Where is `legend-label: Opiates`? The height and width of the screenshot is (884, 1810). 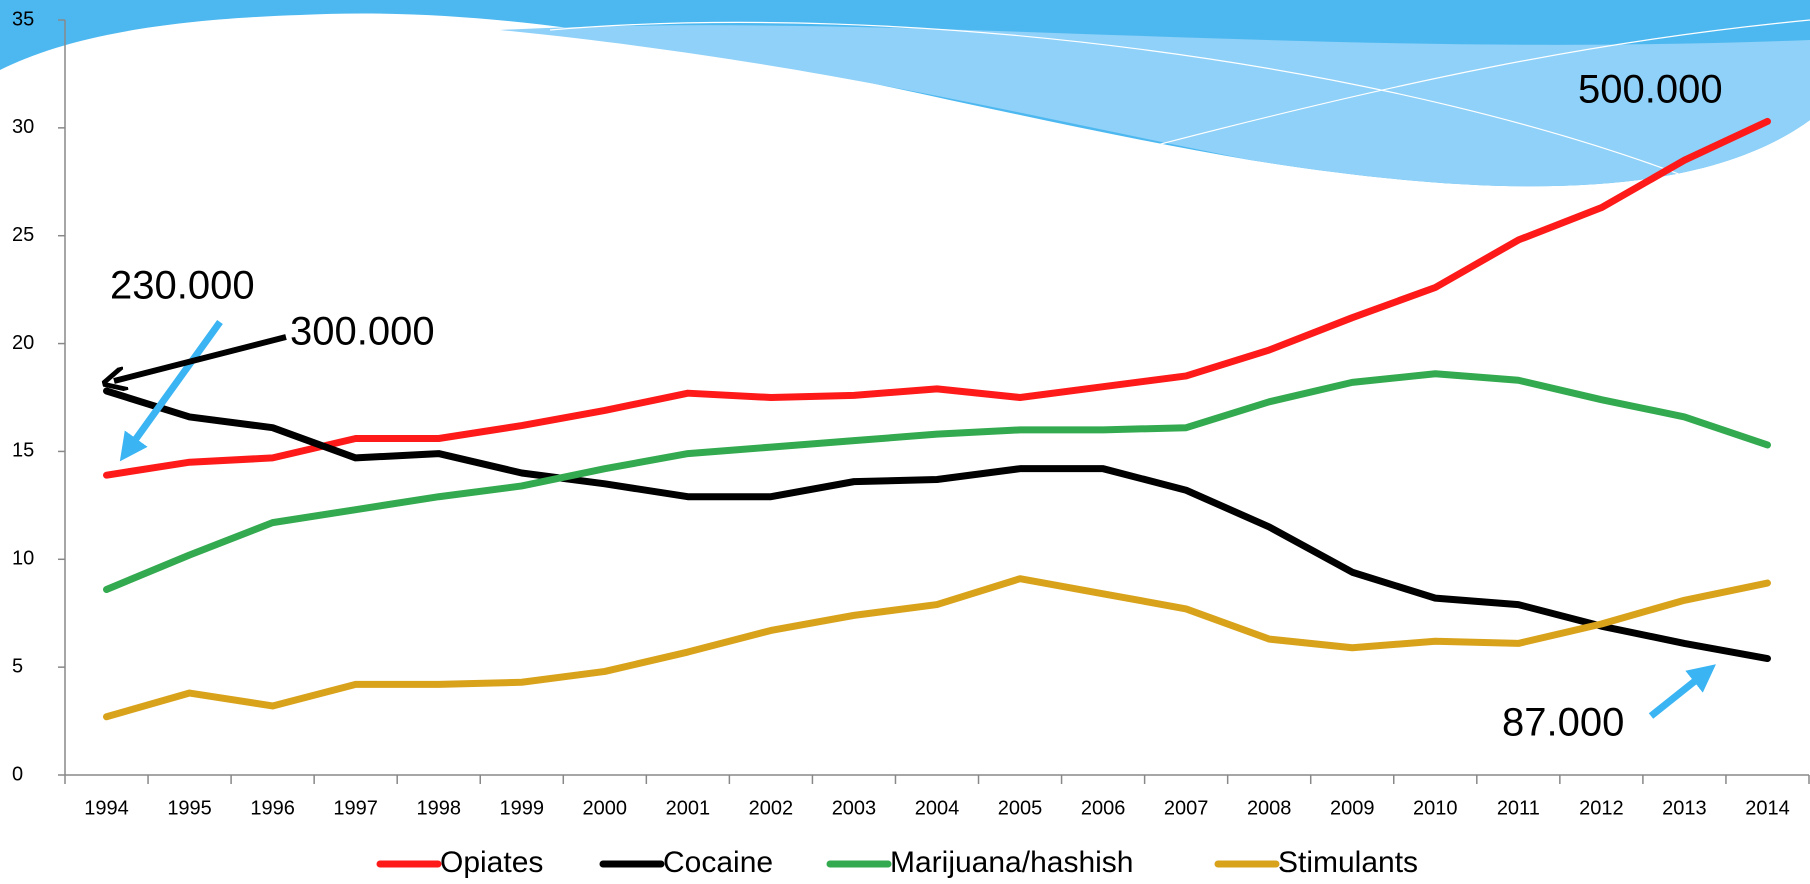
legend-label: Opiates is located at coordinates (491, 862).